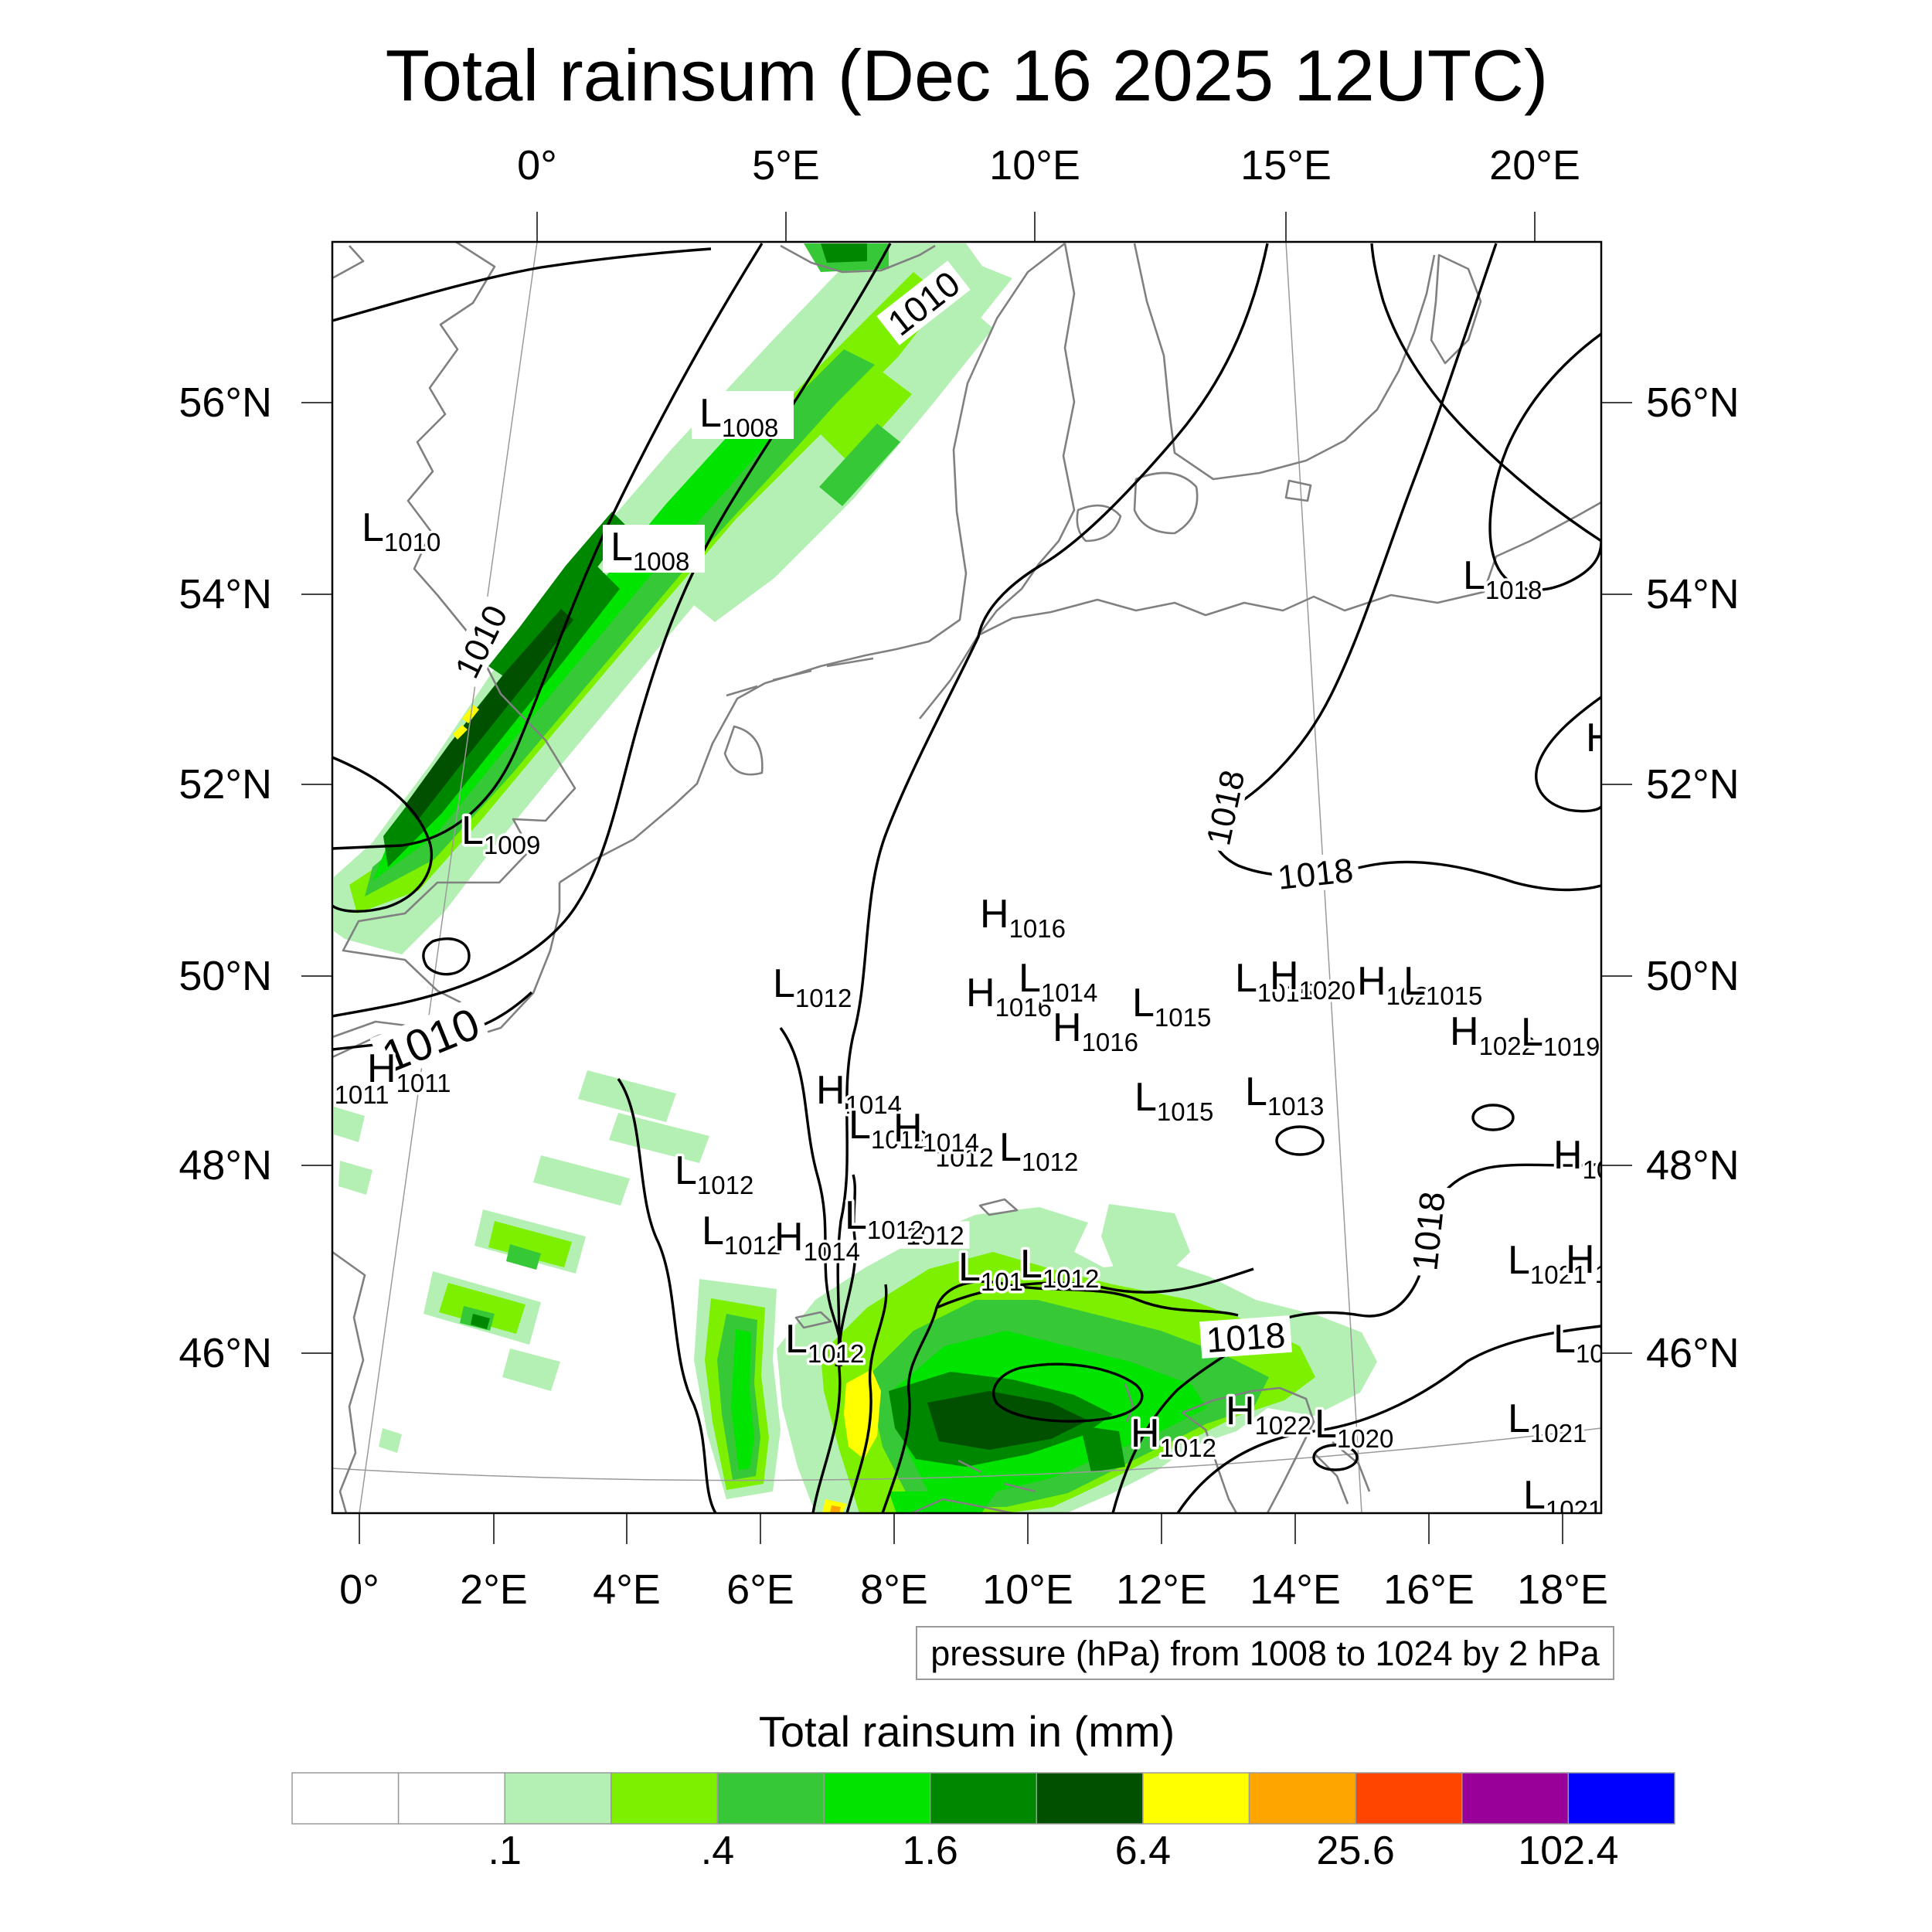 This screenshot has width=1932, height=1932. Describe the element at coordinates (760, 1589) in the screenshot. I see `bottom-axis-label: 6°E` at that location.